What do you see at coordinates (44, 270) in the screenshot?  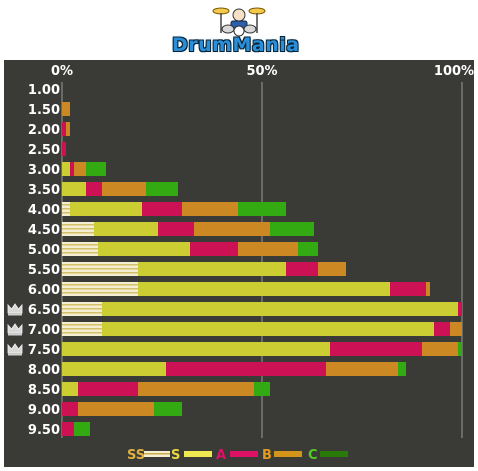 I see `level-label: 5.50` at bounding box center [44, 270].